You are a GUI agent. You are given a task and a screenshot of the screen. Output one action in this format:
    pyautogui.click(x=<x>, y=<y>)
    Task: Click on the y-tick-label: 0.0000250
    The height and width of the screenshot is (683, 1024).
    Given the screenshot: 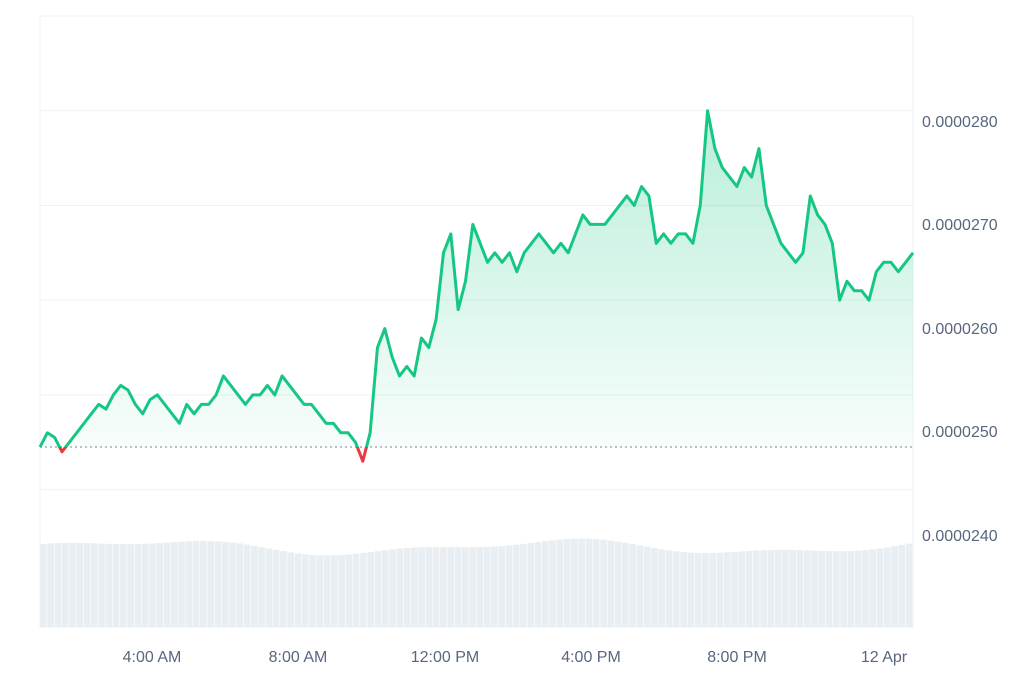 What is the action you would take?
    pyautogui.click(x=960, y=432)
    